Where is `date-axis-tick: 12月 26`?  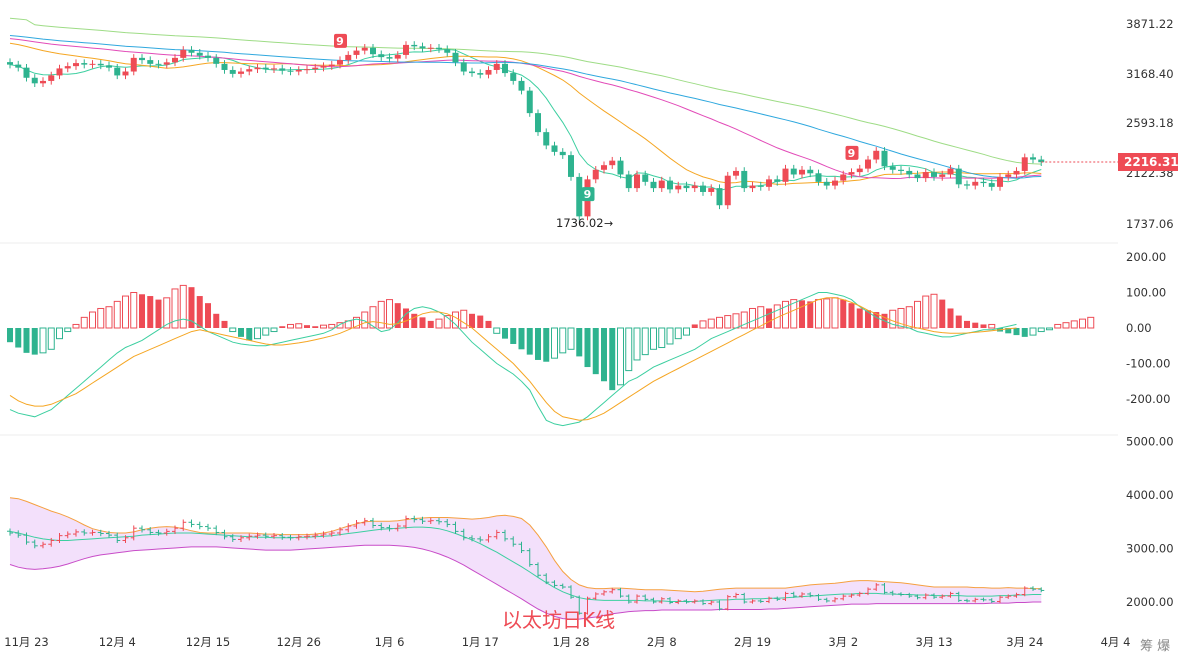
date-axis-tick: 12月 26 is located at coordinates (299, 642).